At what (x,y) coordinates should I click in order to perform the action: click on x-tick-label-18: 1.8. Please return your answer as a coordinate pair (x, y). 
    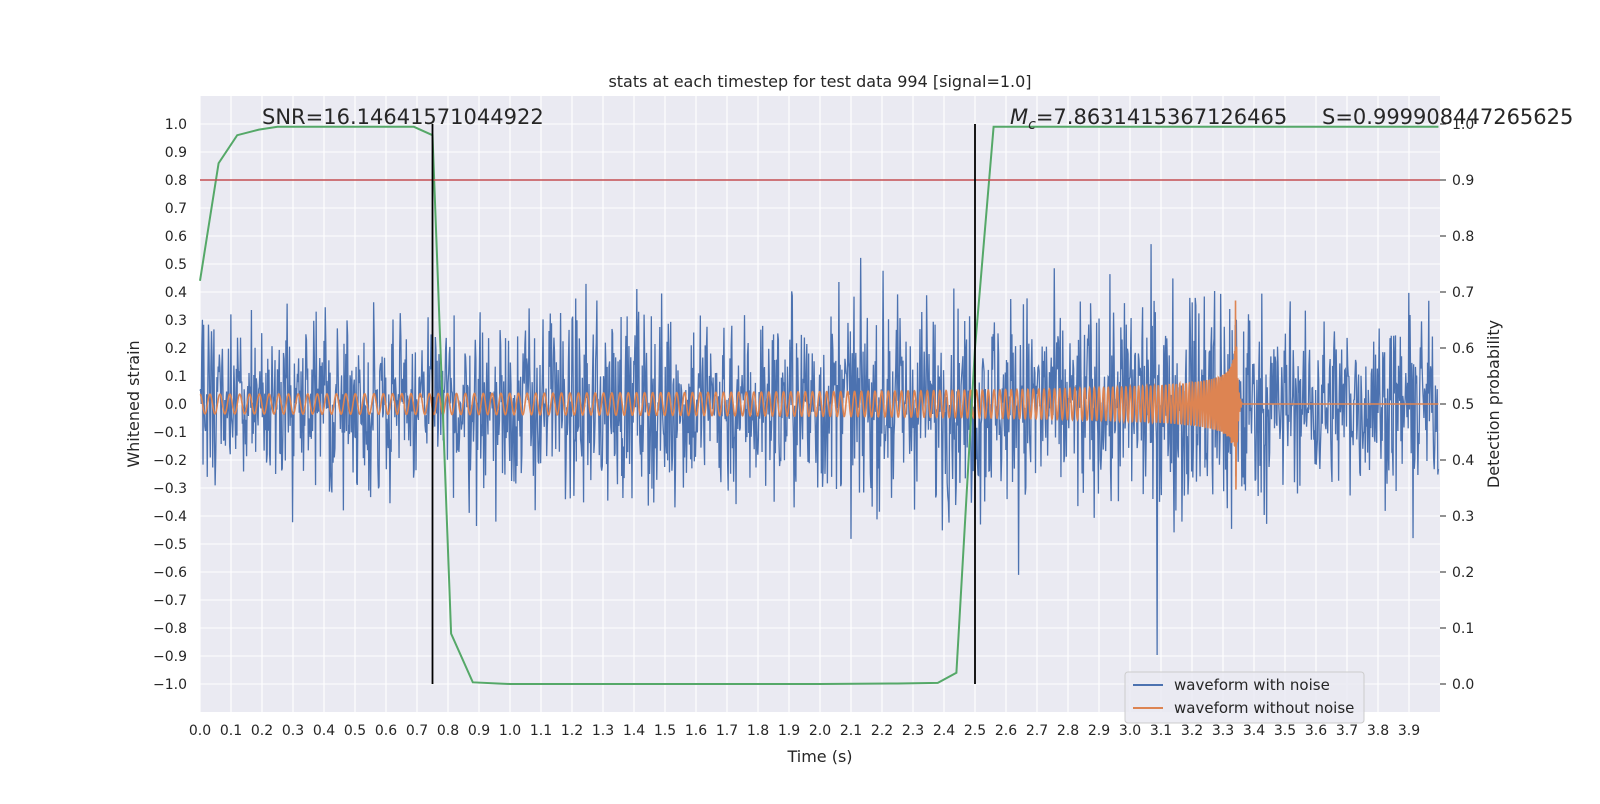
    Looking at the image, I should click on (758, 731).